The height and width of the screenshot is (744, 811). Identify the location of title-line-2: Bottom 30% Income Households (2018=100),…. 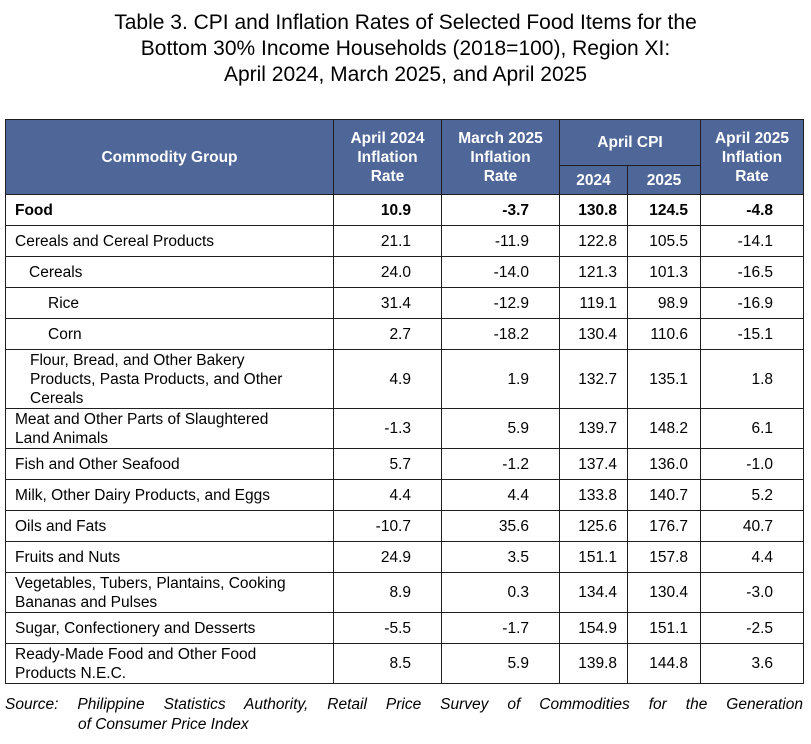
(405, 48).